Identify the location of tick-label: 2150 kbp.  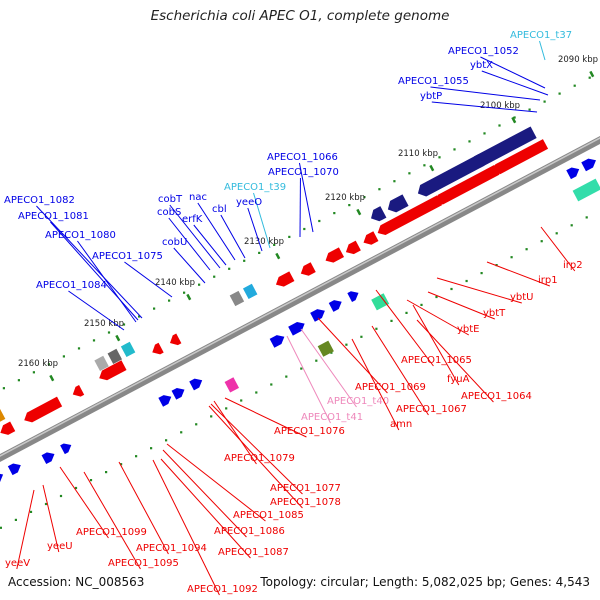
(104, 324).